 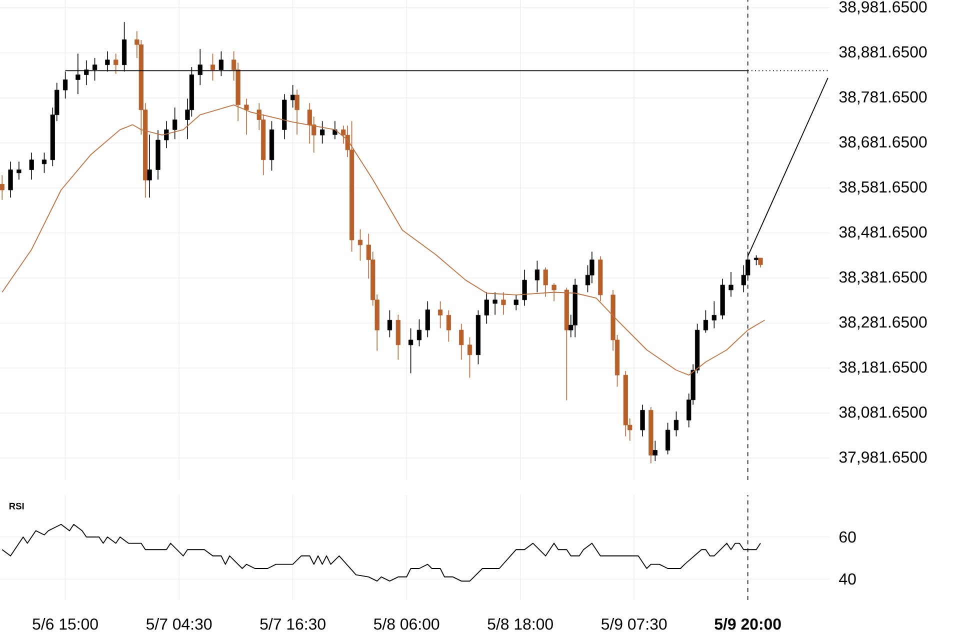 I want to click on y-tick-label: 38,781.6500, so click(x=883, y=97).